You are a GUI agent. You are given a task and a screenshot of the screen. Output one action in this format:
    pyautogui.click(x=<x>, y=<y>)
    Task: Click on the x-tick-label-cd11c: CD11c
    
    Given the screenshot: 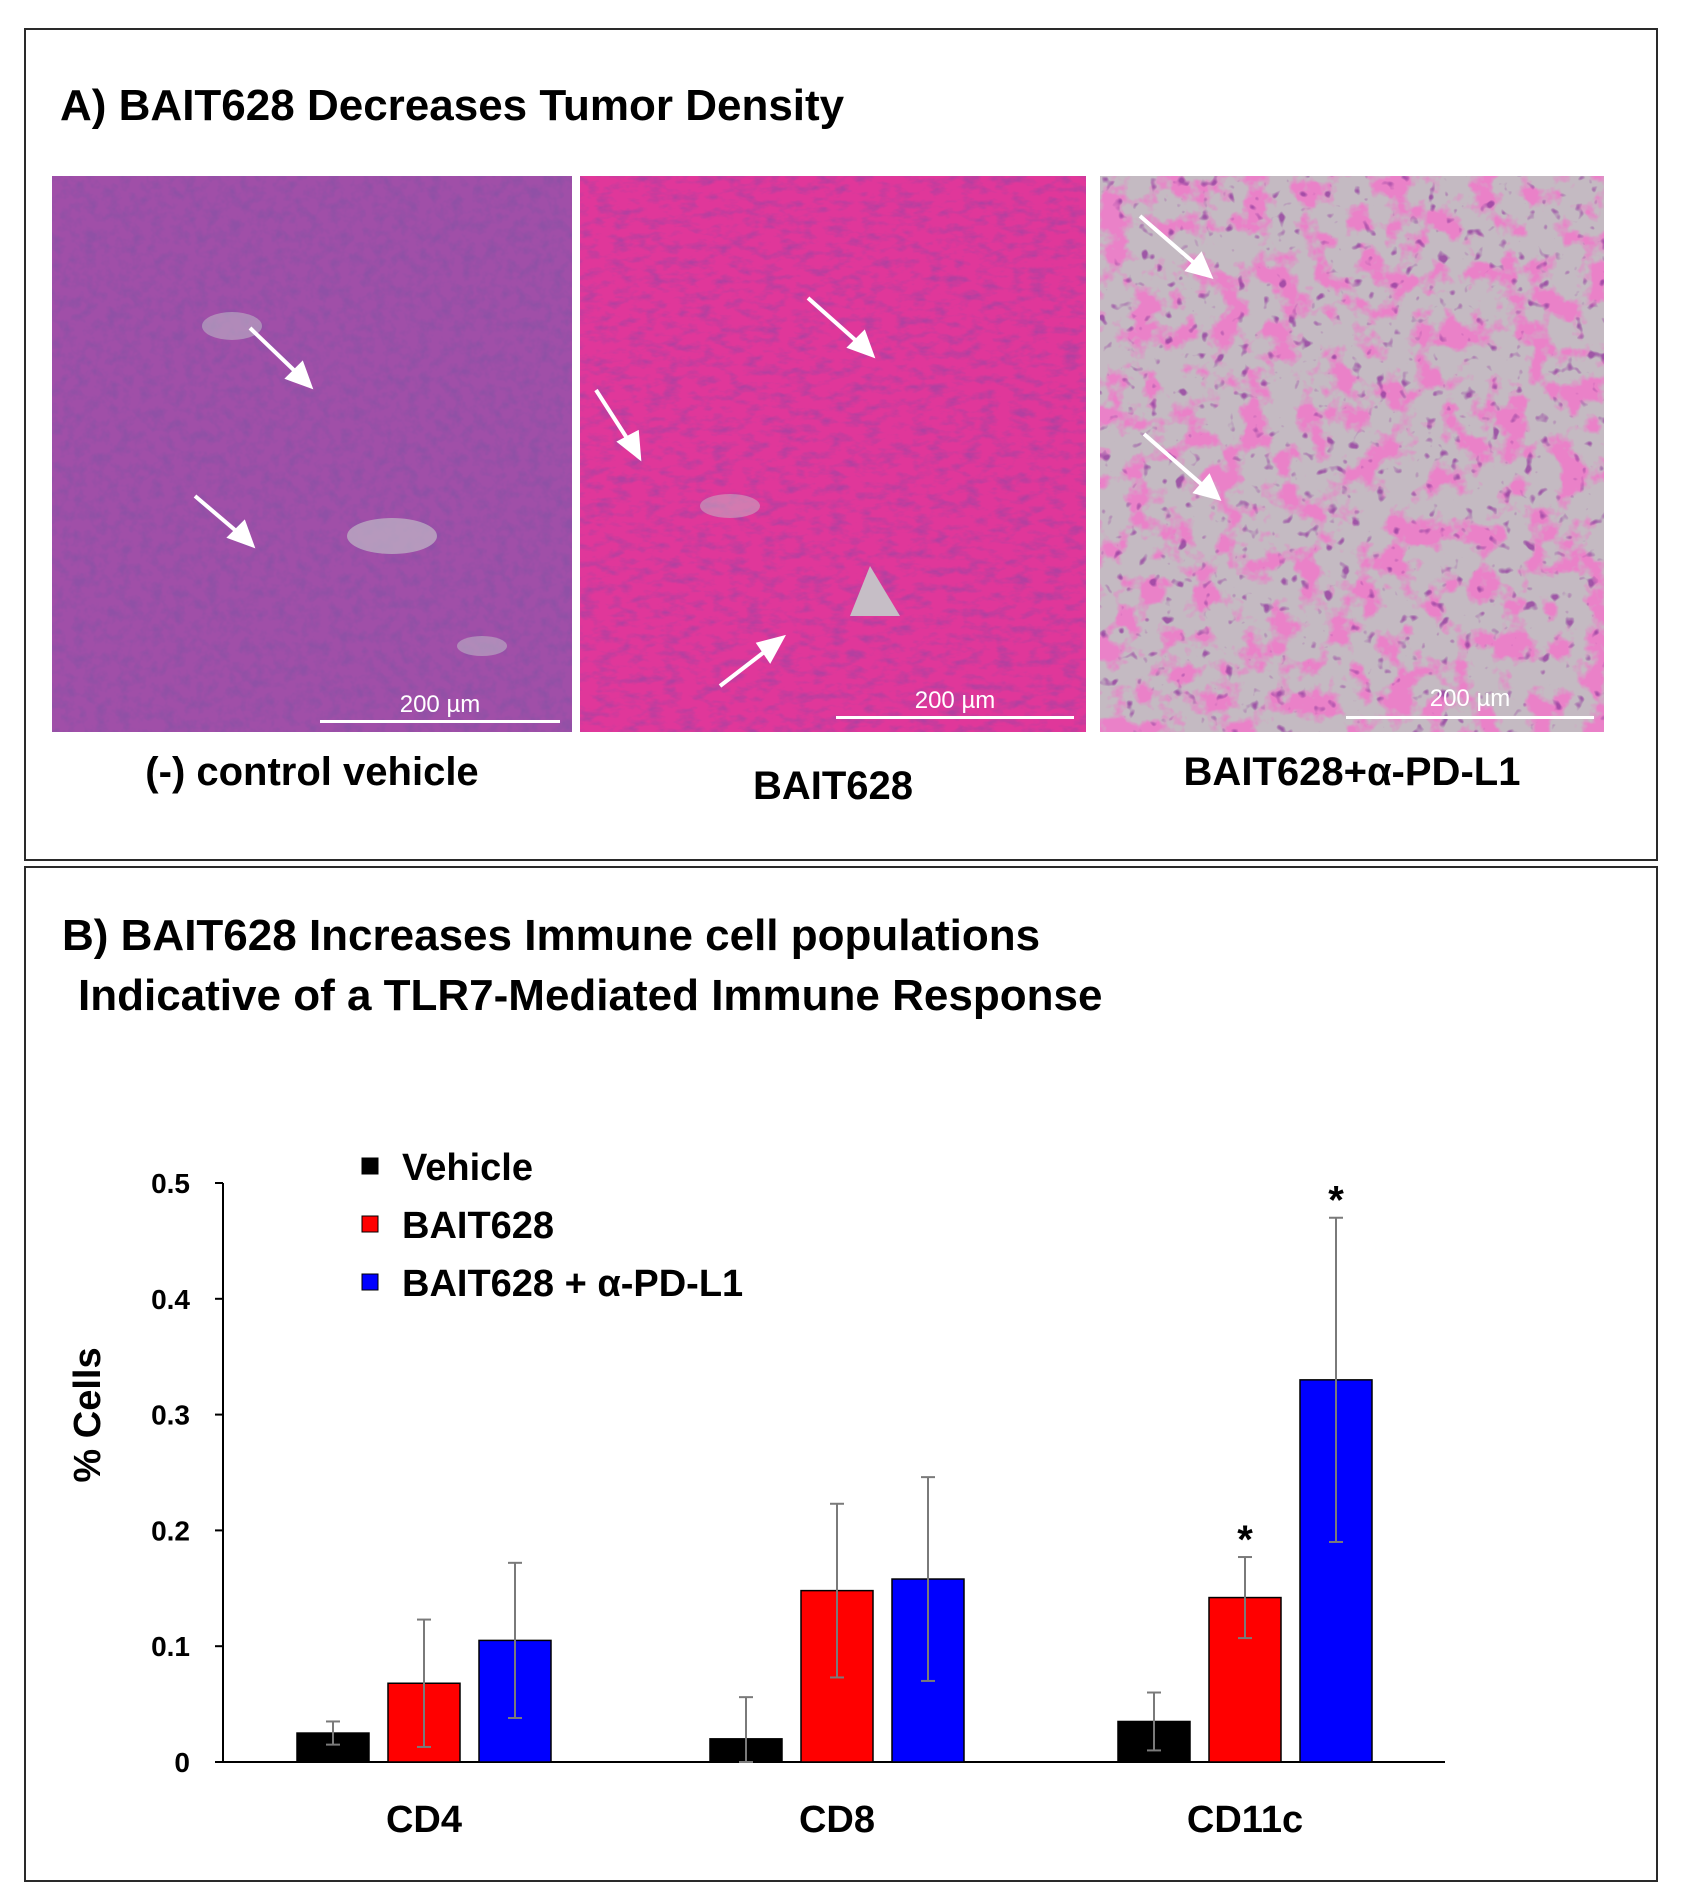 What is the action you would take?
    pyautogui.click(x=1245, y=1820)
    